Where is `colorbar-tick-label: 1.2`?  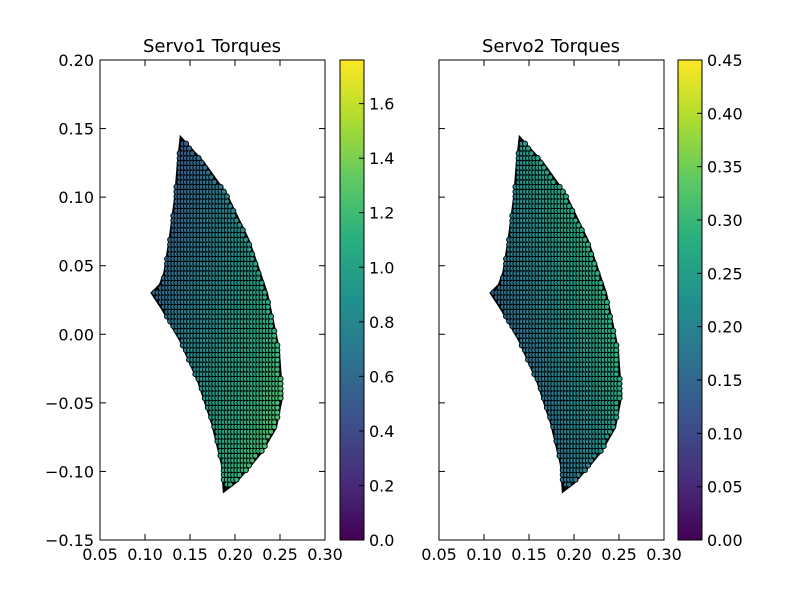 colorbar-tick-label: 1.2 is located at coordinates (381, 213).